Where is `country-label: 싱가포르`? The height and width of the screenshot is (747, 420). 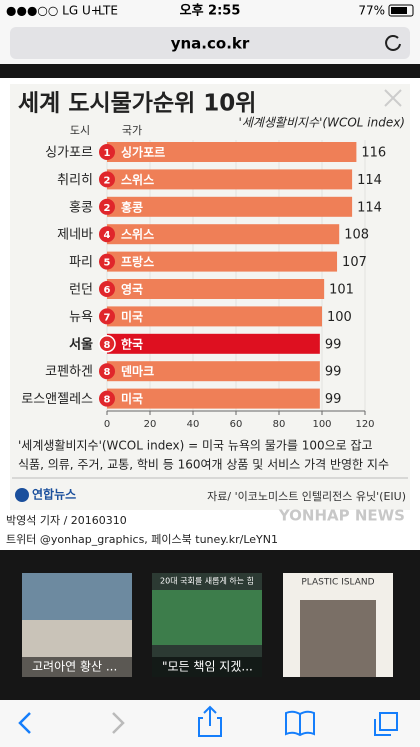 country-label: 싱가포르 is located at coordinates (143, 152).